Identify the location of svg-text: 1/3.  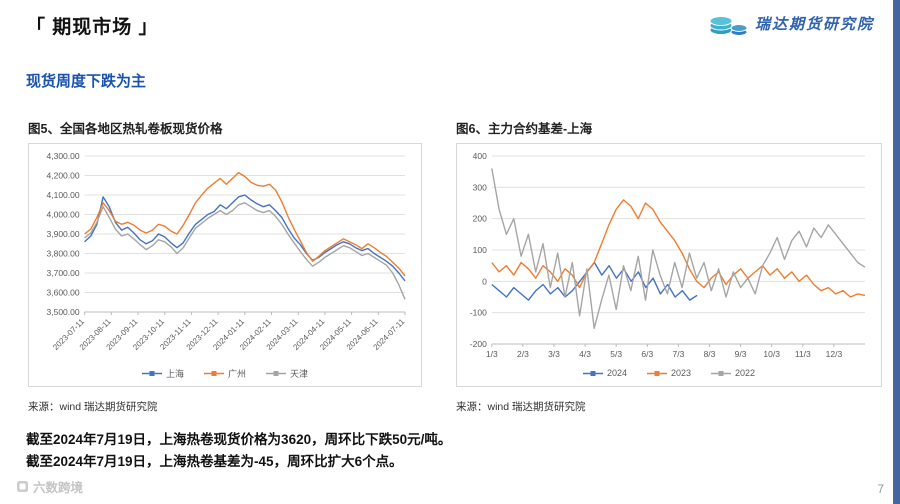
(492, 354).